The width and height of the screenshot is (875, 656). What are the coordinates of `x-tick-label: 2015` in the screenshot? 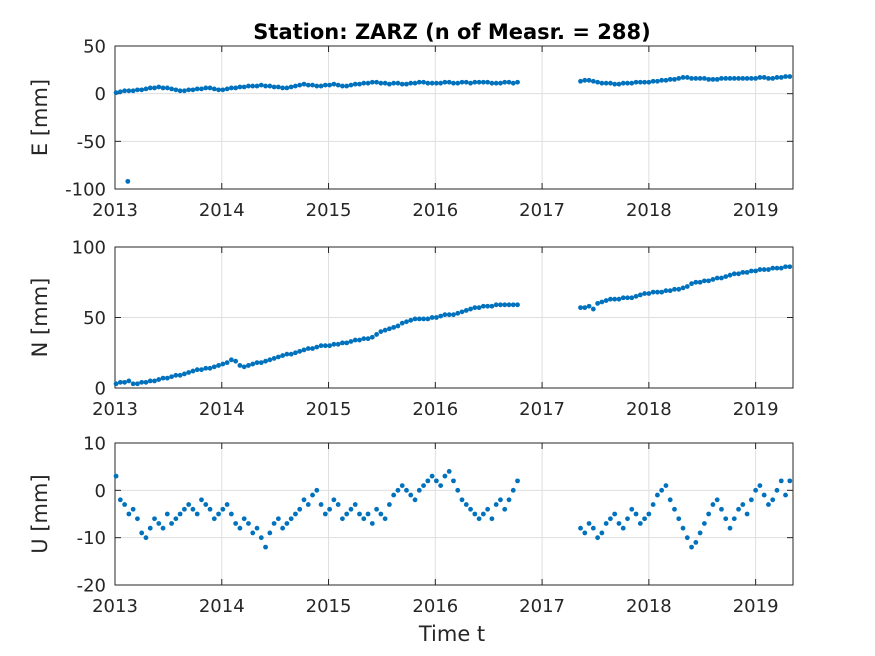 It's located at (329, 606).